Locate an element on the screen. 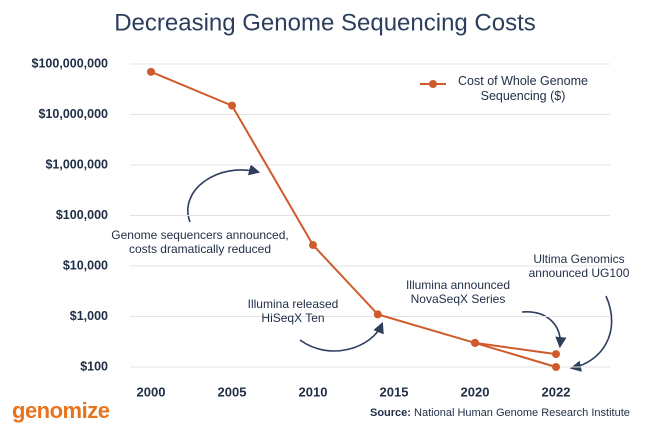 The image size is (650, 433). source-label: Source: is located at coordinates (390, 413).